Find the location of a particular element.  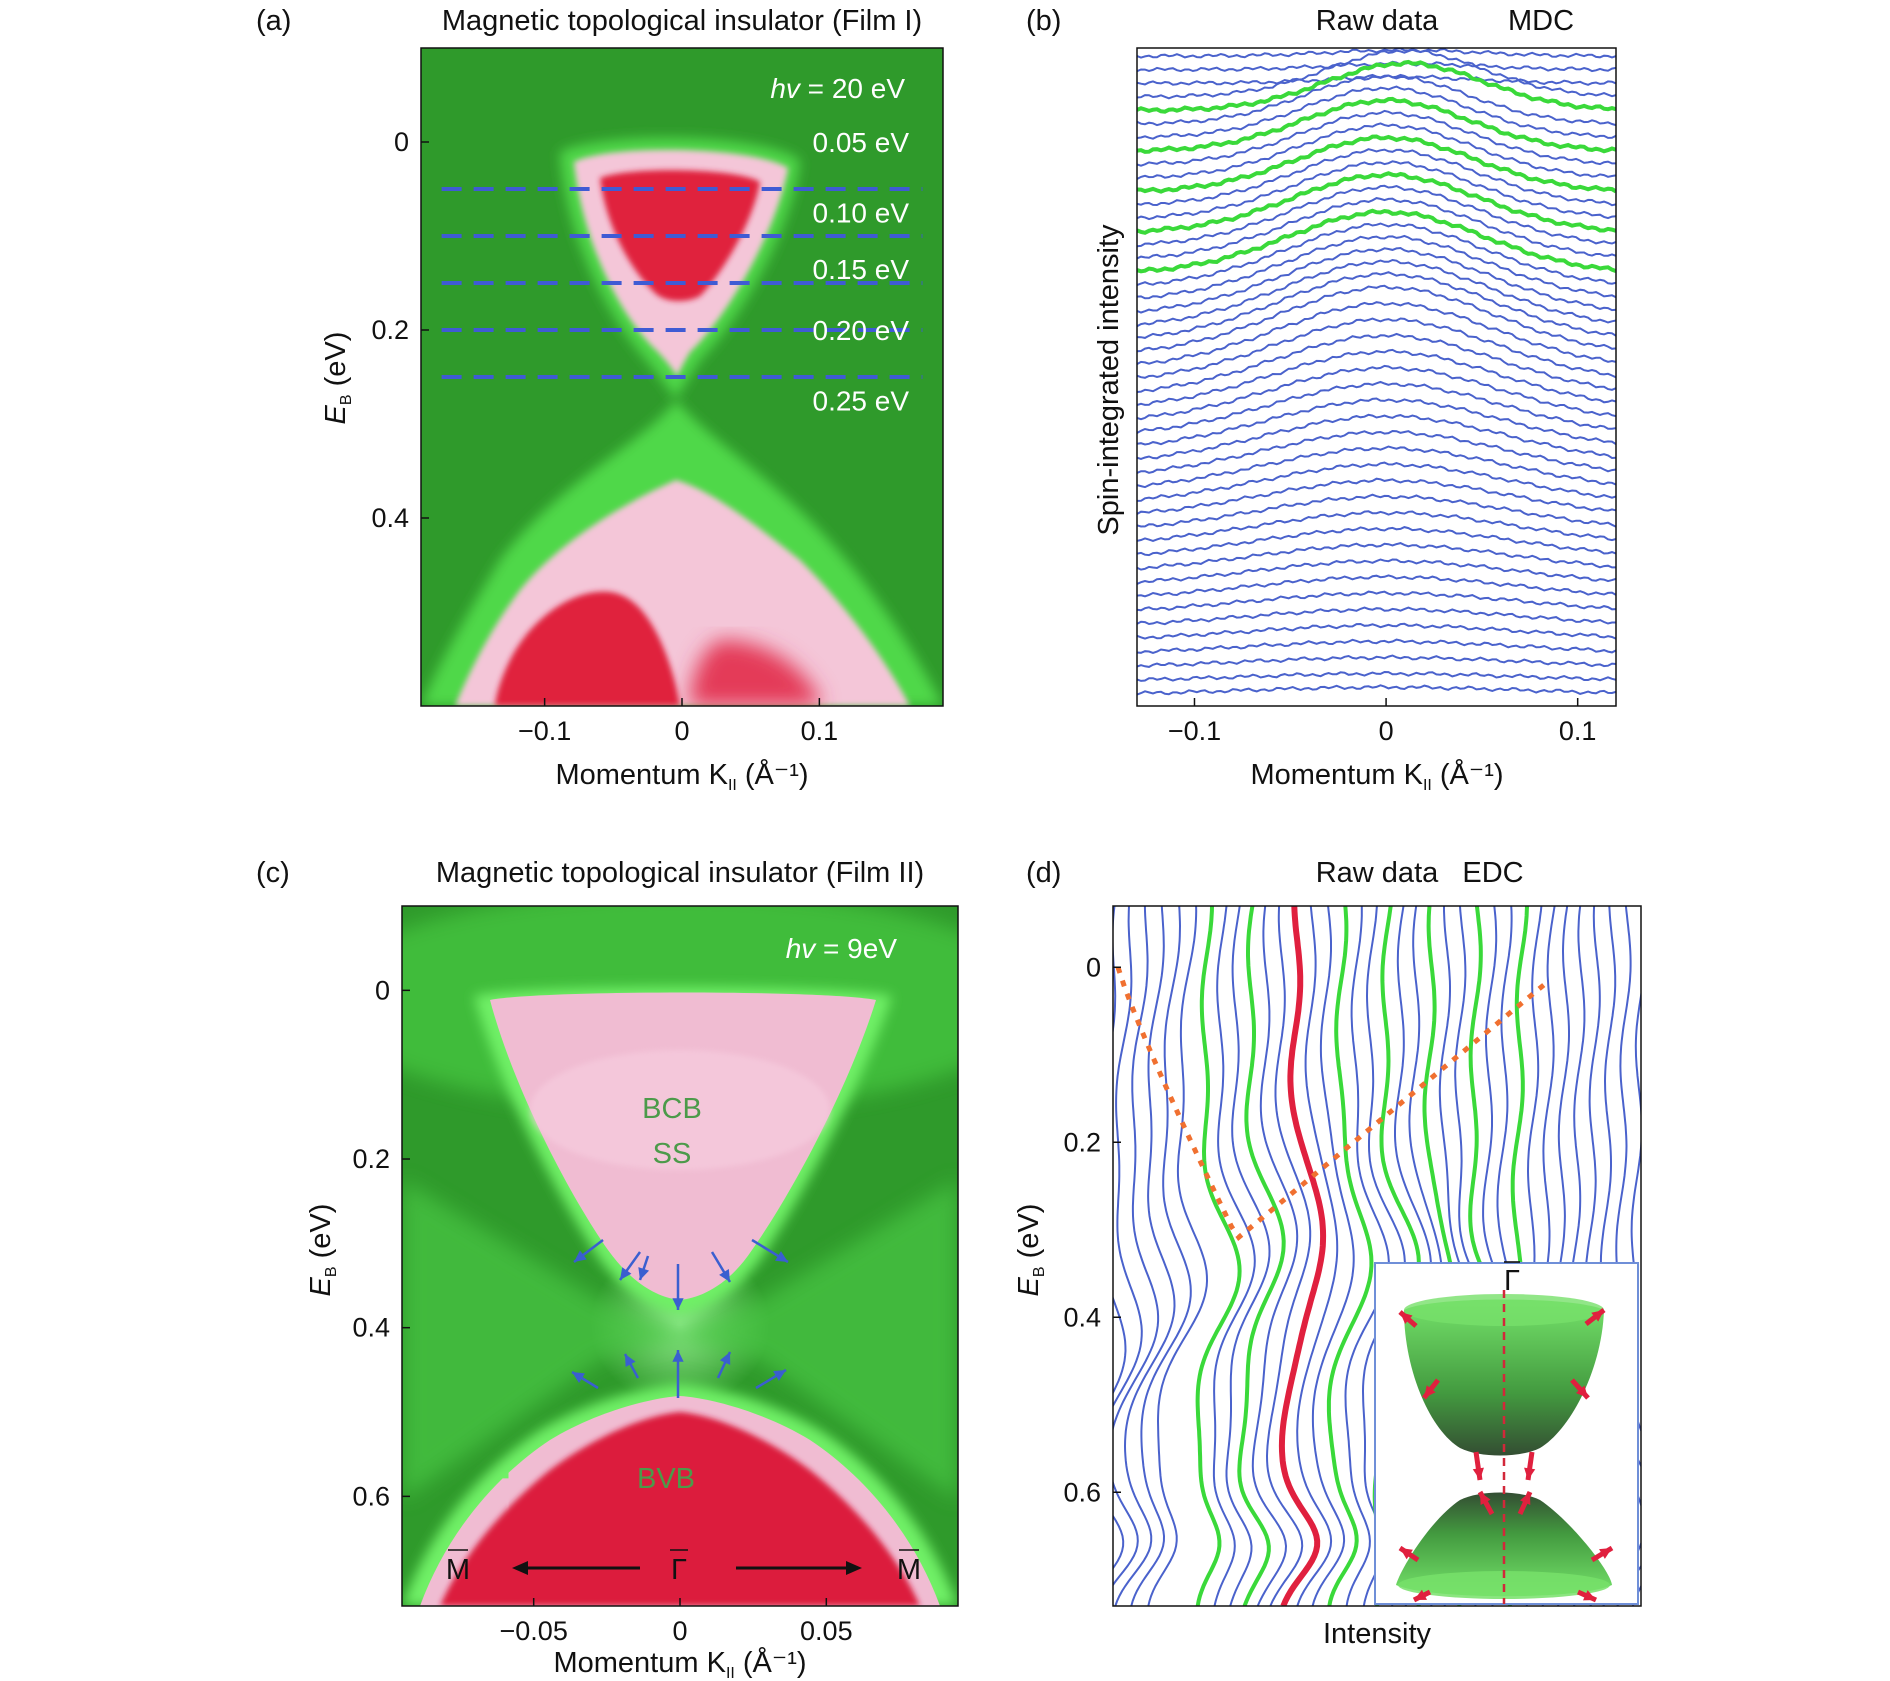

panel-a-cut-label: 0.15 eV is located at coordinates (861, 269).